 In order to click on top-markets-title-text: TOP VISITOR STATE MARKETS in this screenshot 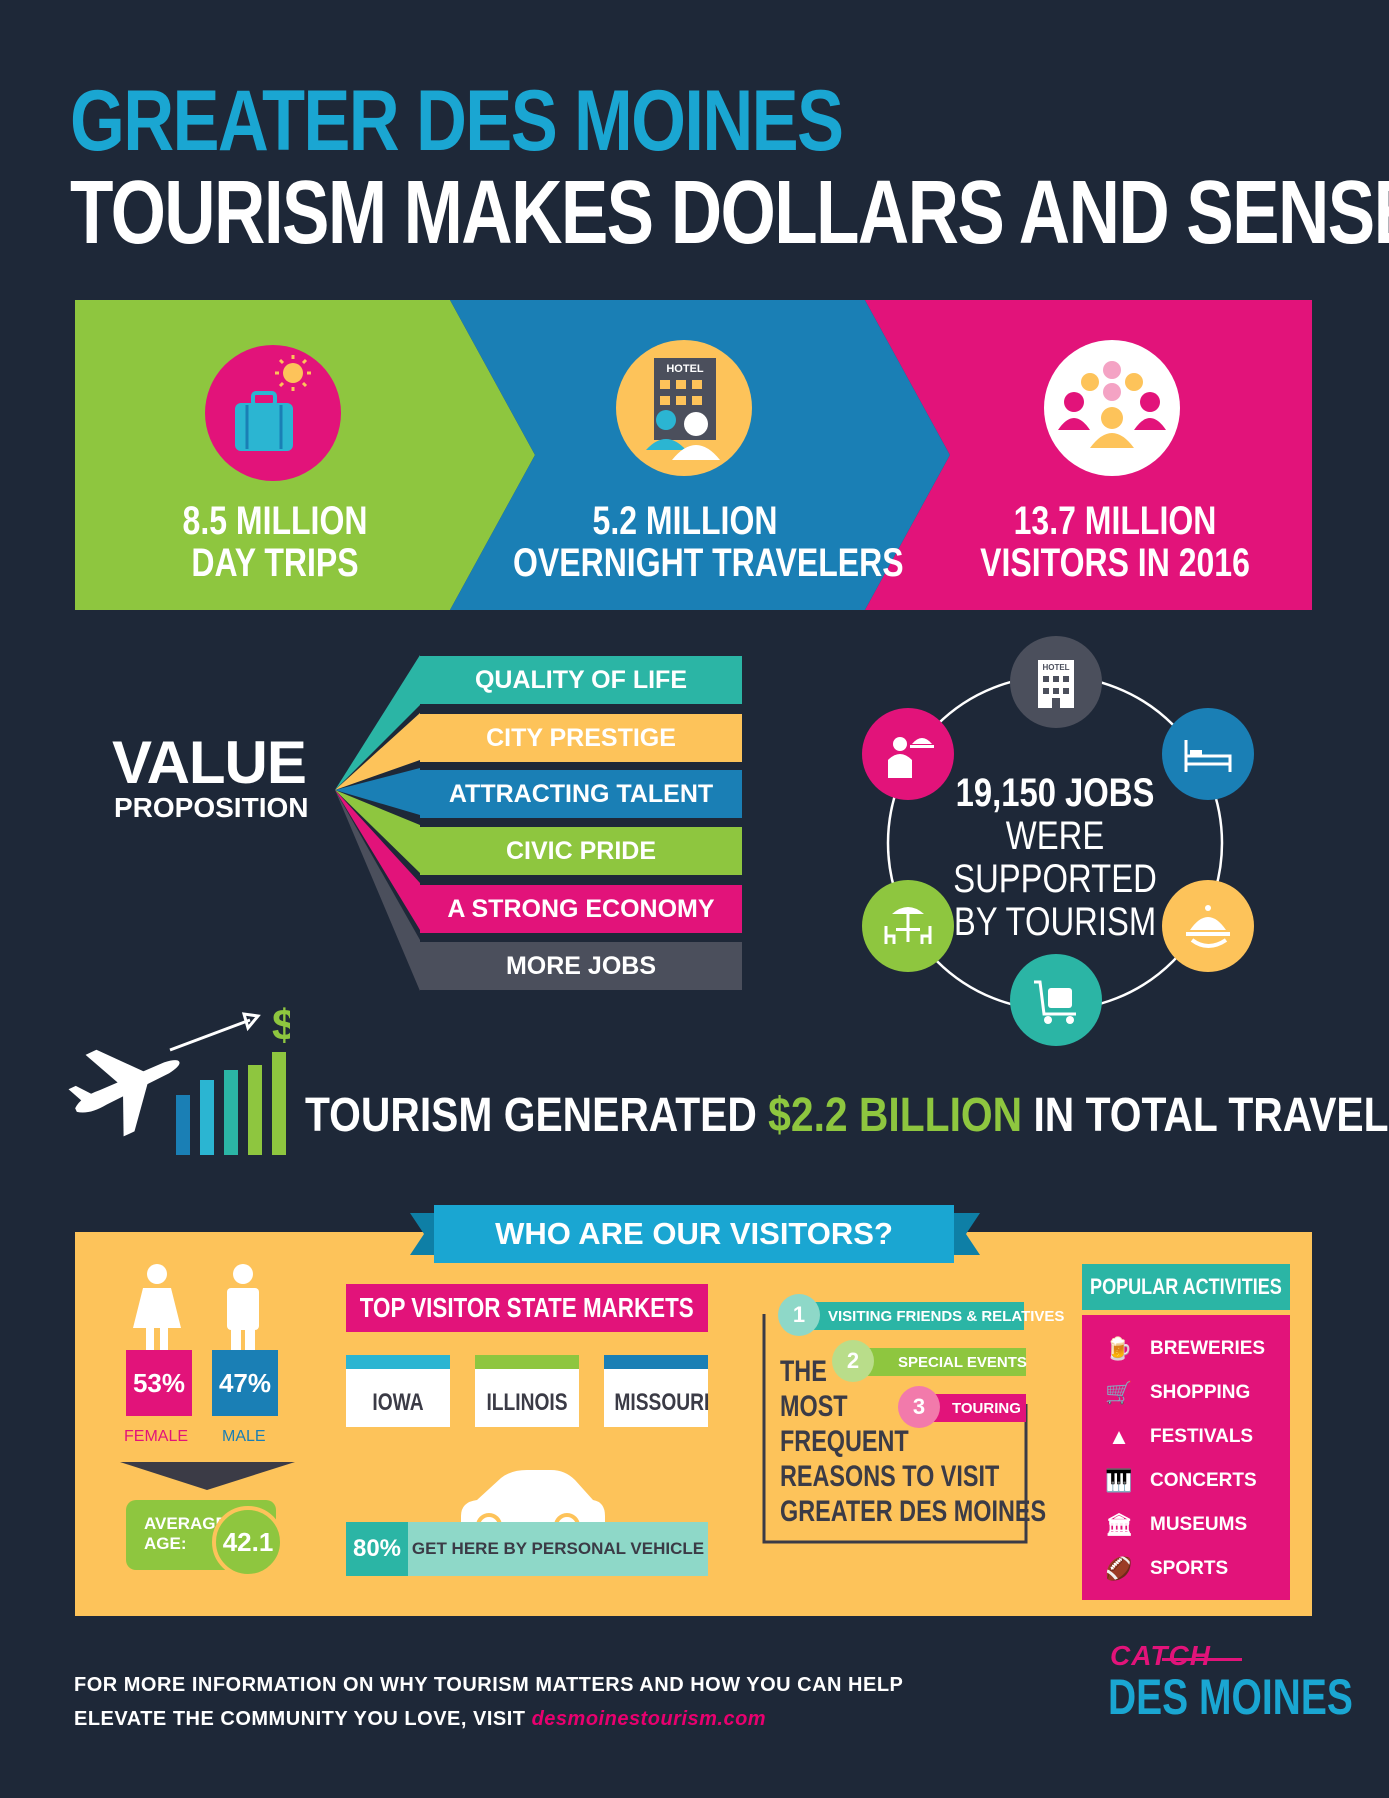, I will do `click(527, 1307)`.